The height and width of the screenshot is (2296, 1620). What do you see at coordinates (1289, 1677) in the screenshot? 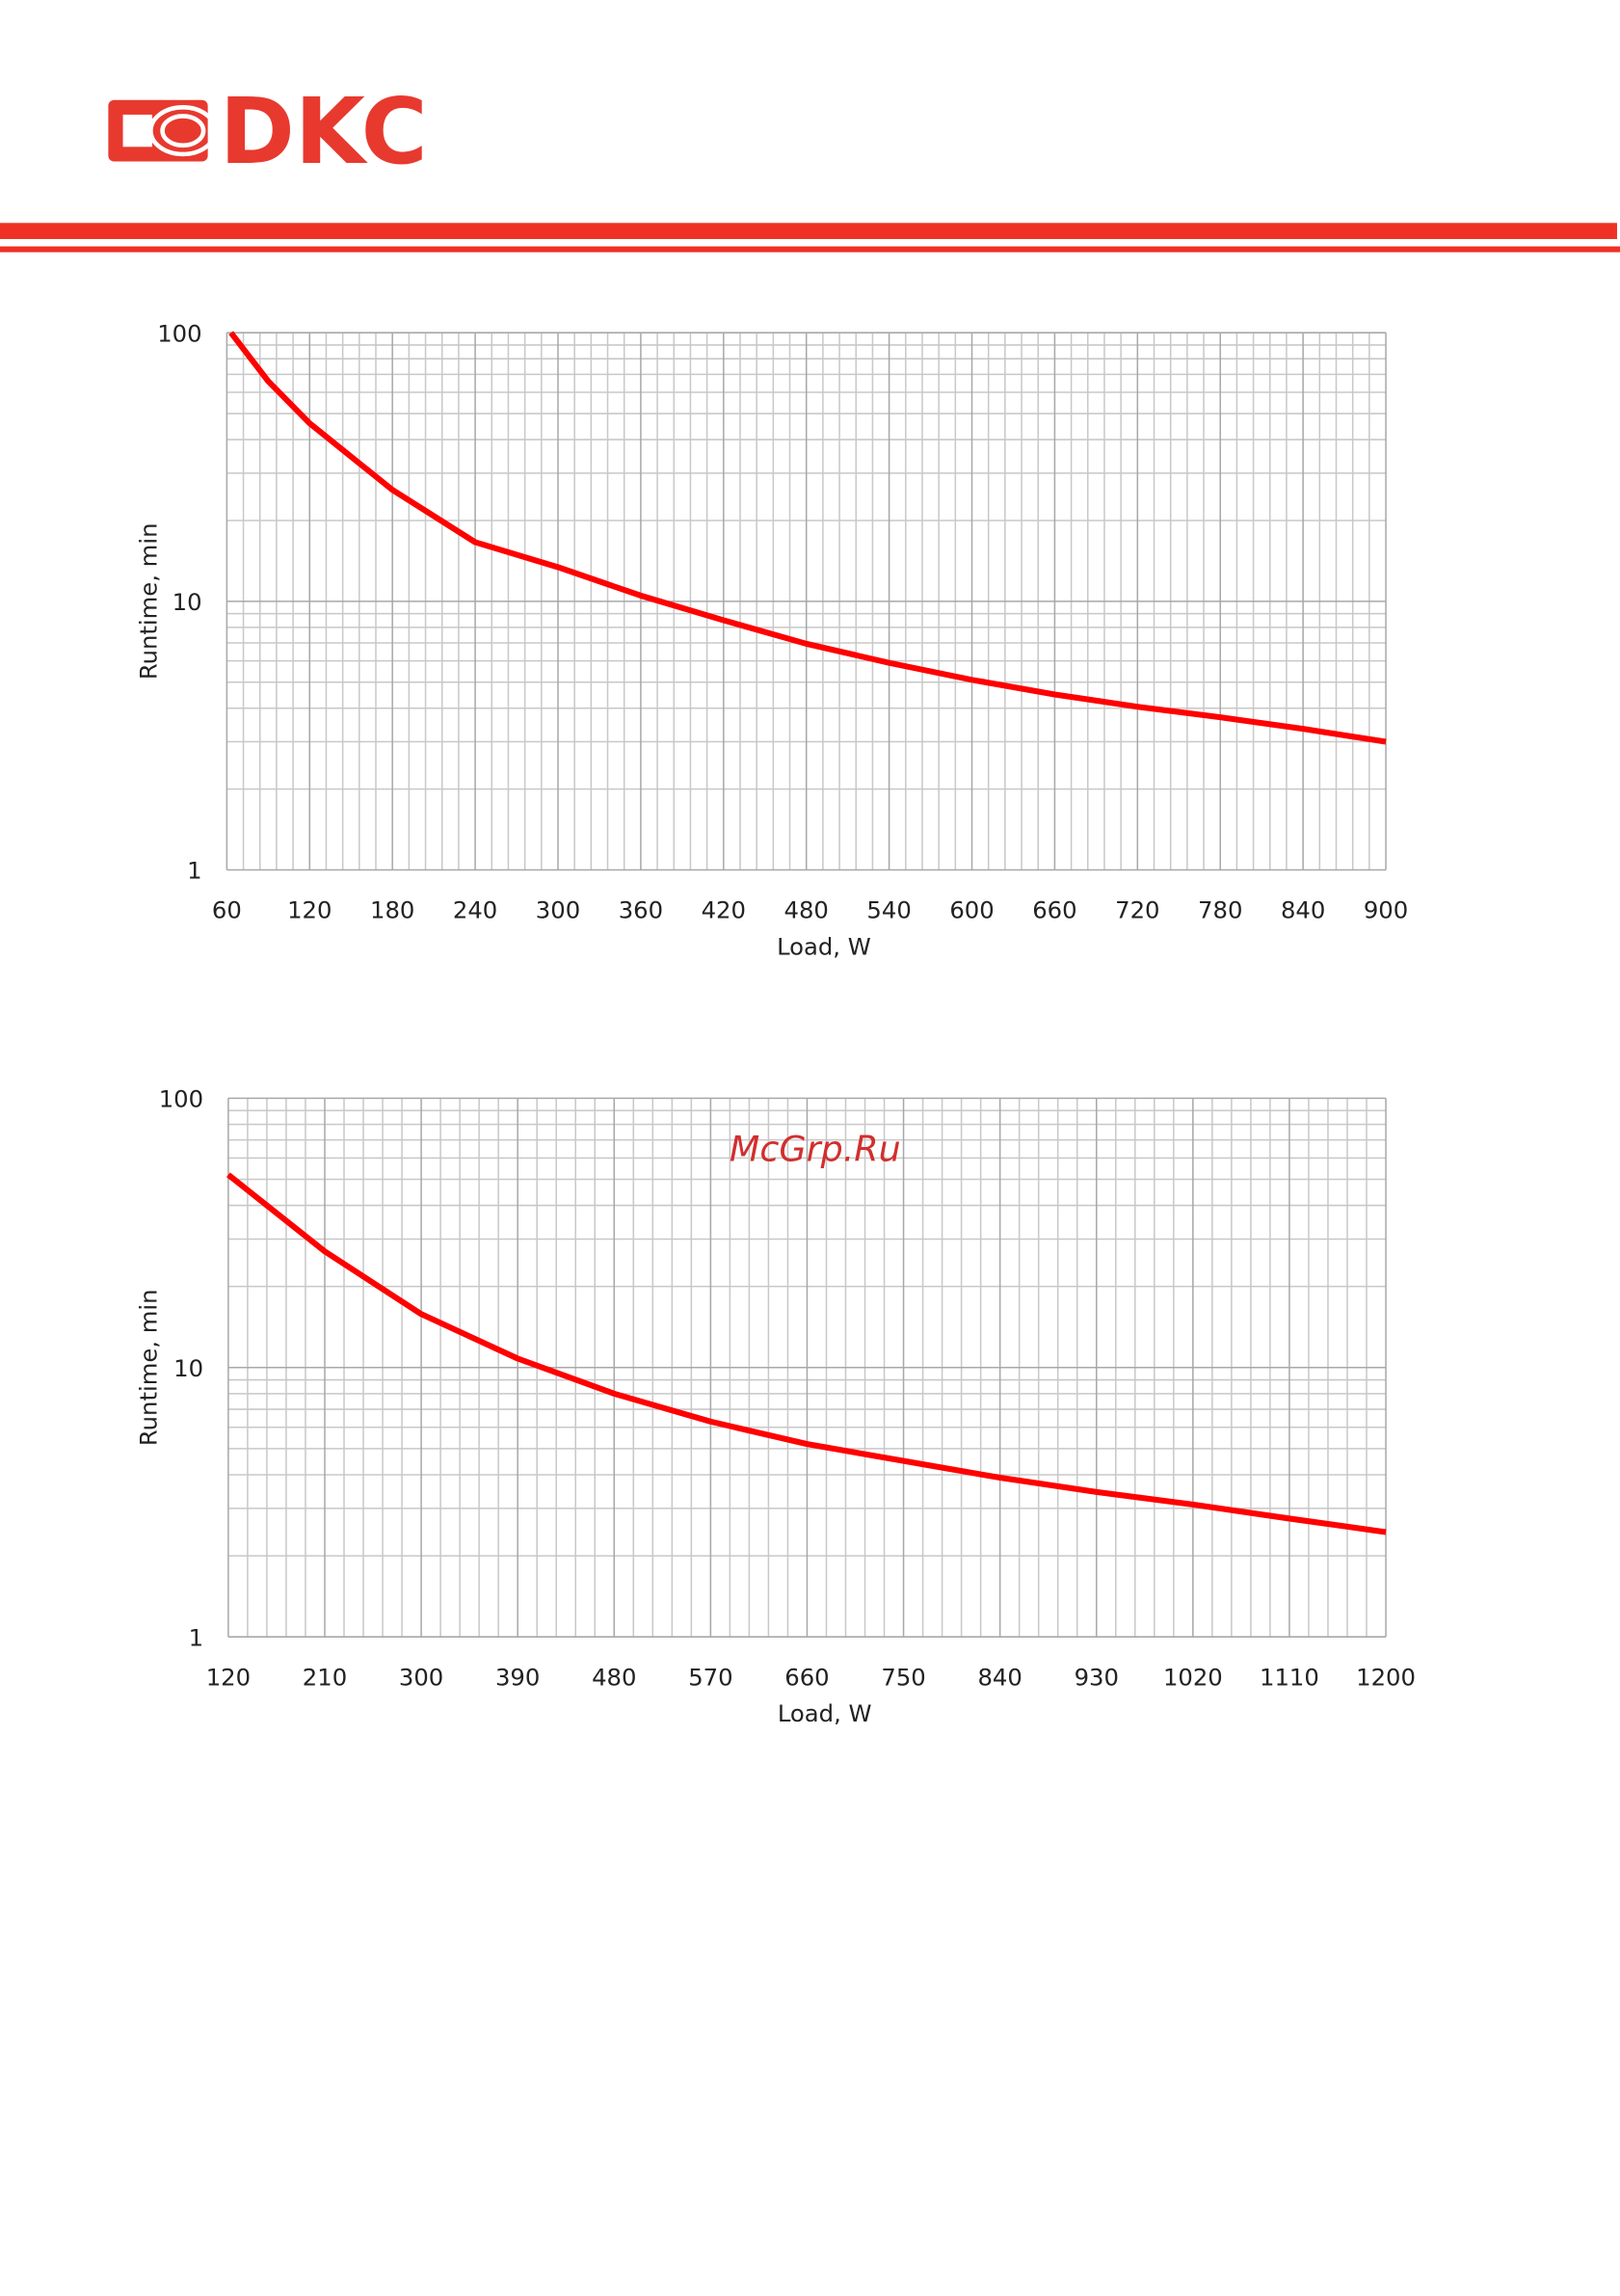
I see `x-tick-label: 1110` at bounding box center [1289, 1677].